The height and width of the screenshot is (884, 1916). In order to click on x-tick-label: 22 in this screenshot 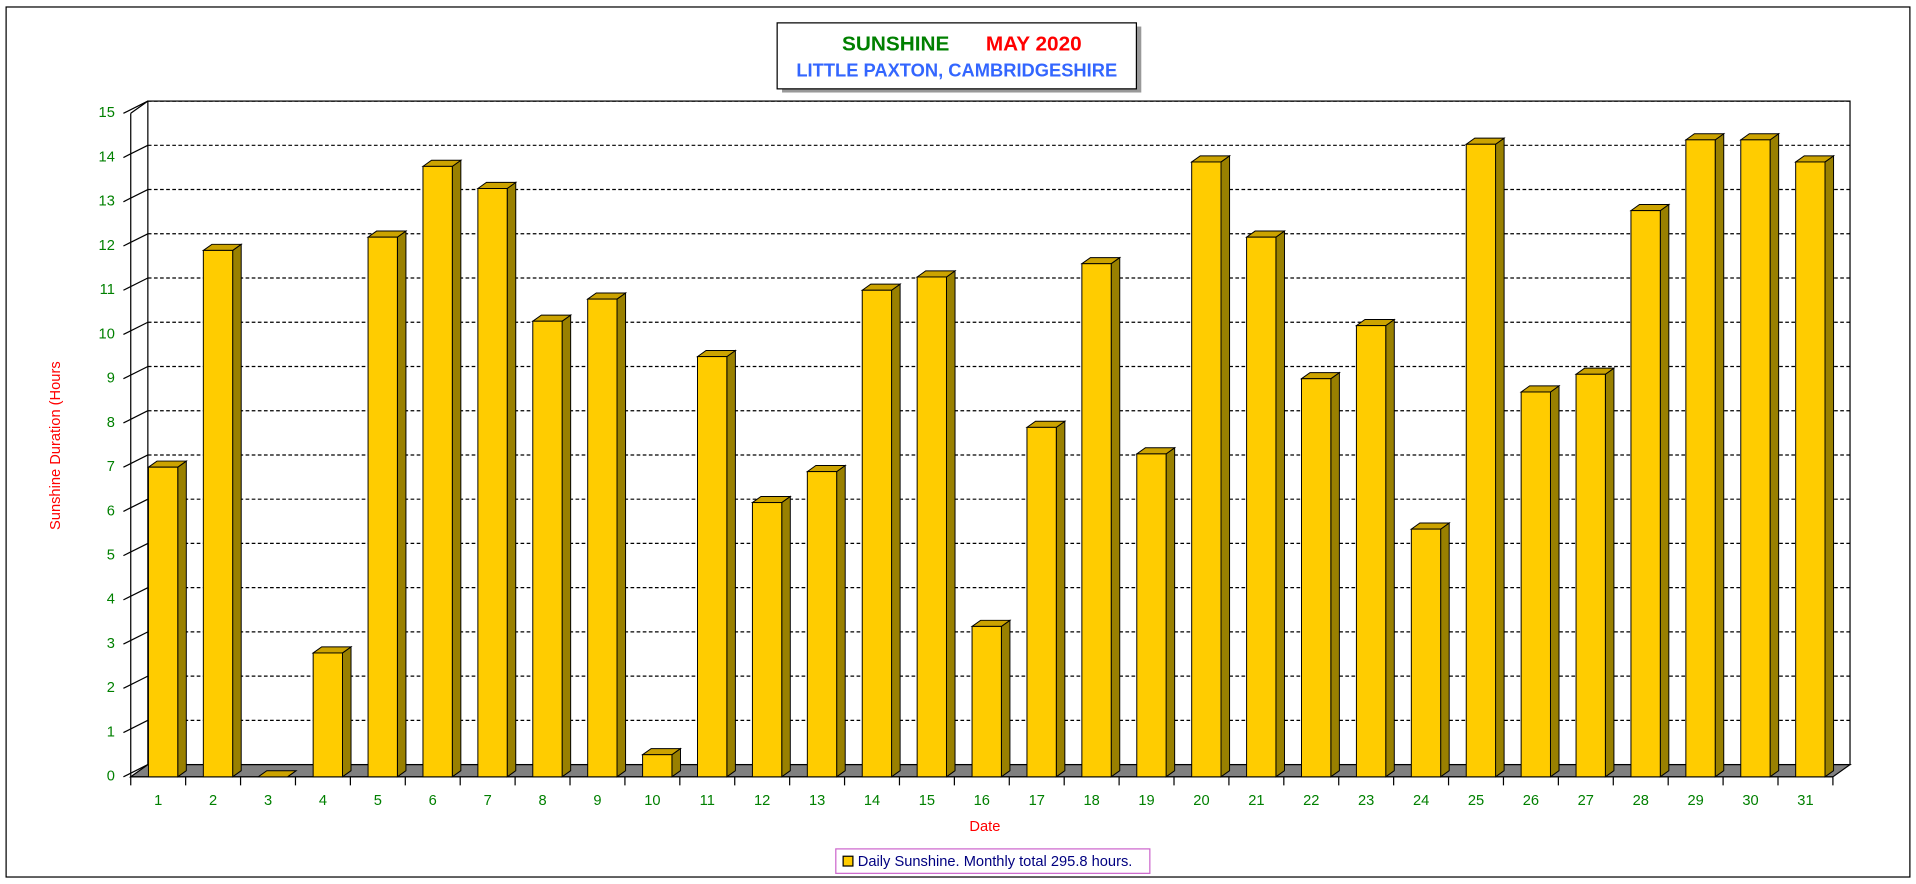, I will do `click(1311, 801)`.